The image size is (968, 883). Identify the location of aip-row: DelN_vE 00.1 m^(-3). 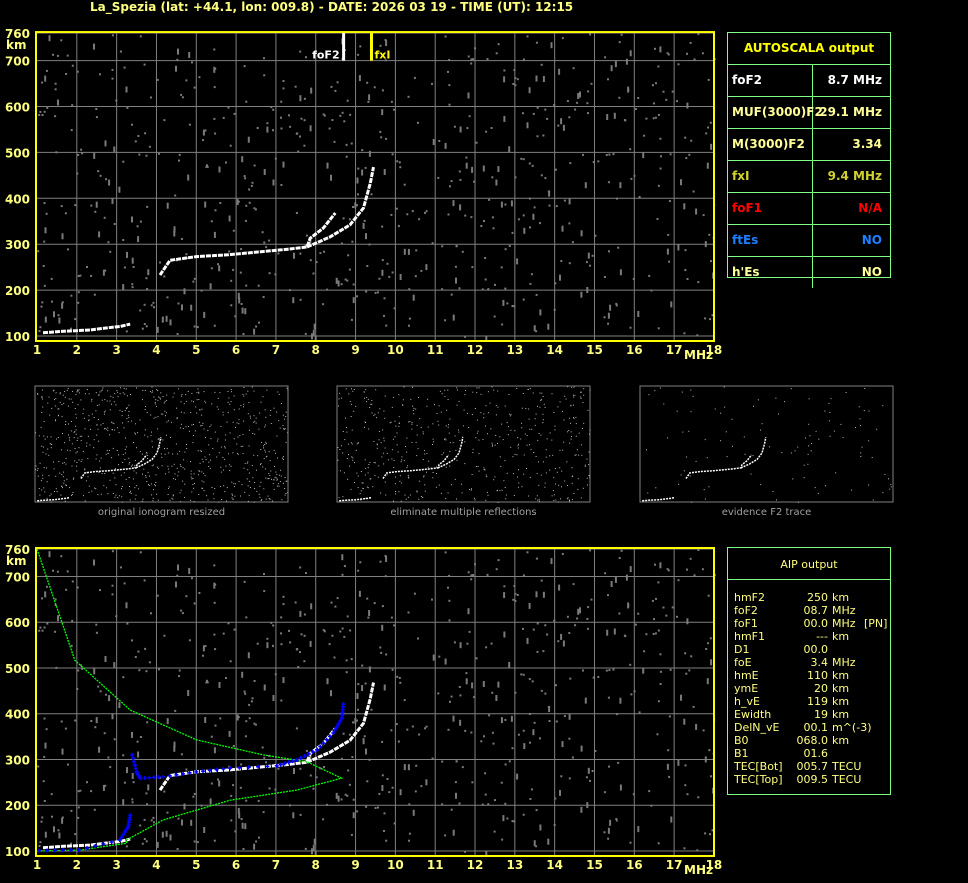
(809, 727).